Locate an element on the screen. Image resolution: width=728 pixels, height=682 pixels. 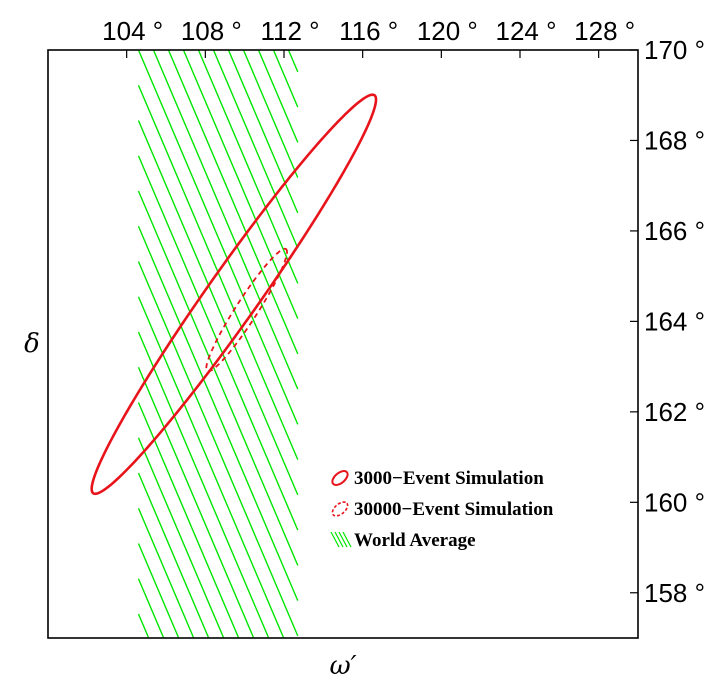
y-tick-label: 158 ° is located at coordinates (674, 593).